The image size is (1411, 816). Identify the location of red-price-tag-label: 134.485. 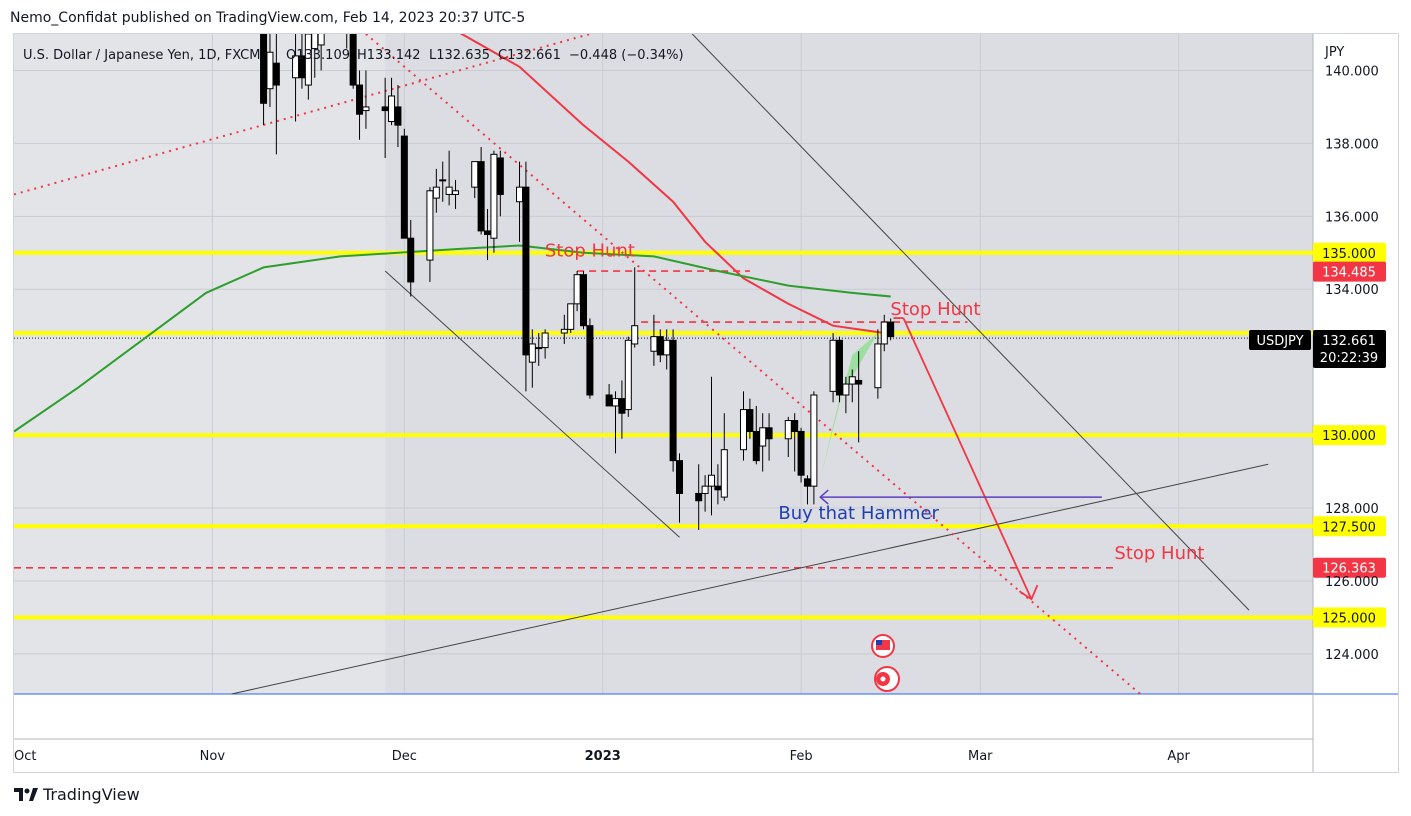
(1349, 273).